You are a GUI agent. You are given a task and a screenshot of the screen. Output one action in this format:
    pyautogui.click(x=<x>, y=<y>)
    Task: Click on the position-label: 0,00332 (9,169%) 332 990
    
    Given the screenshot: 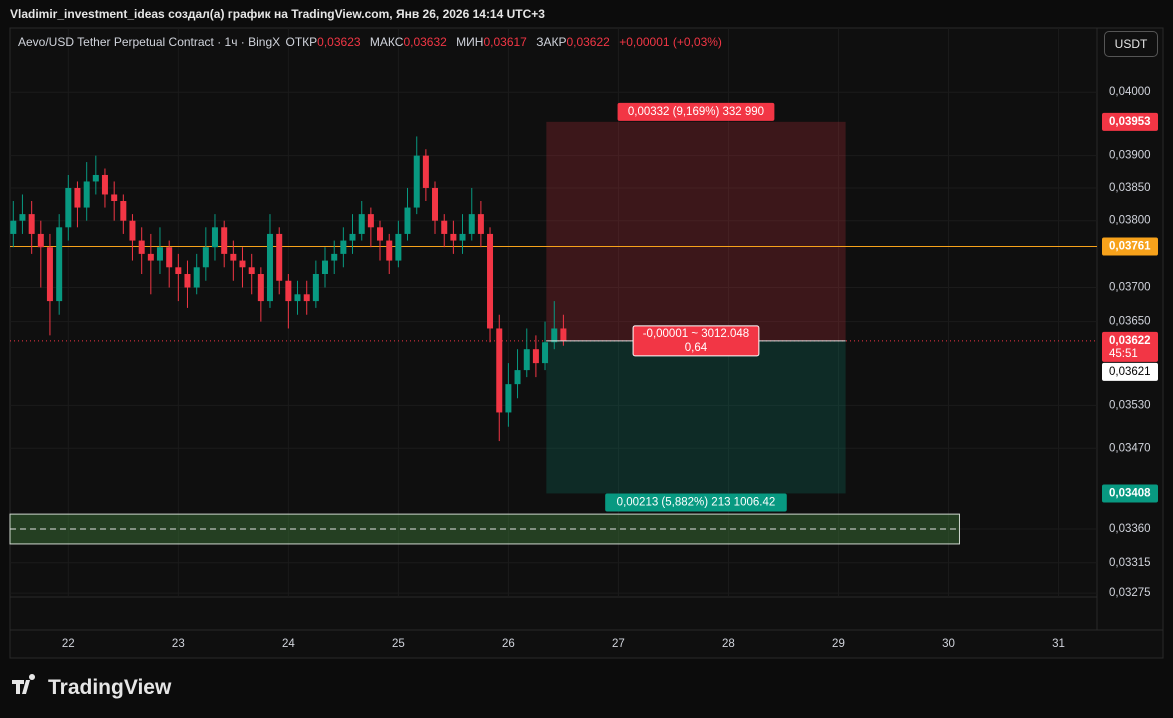 What is the action you would take?
    pyautogui.click(x=696, y=112)
    